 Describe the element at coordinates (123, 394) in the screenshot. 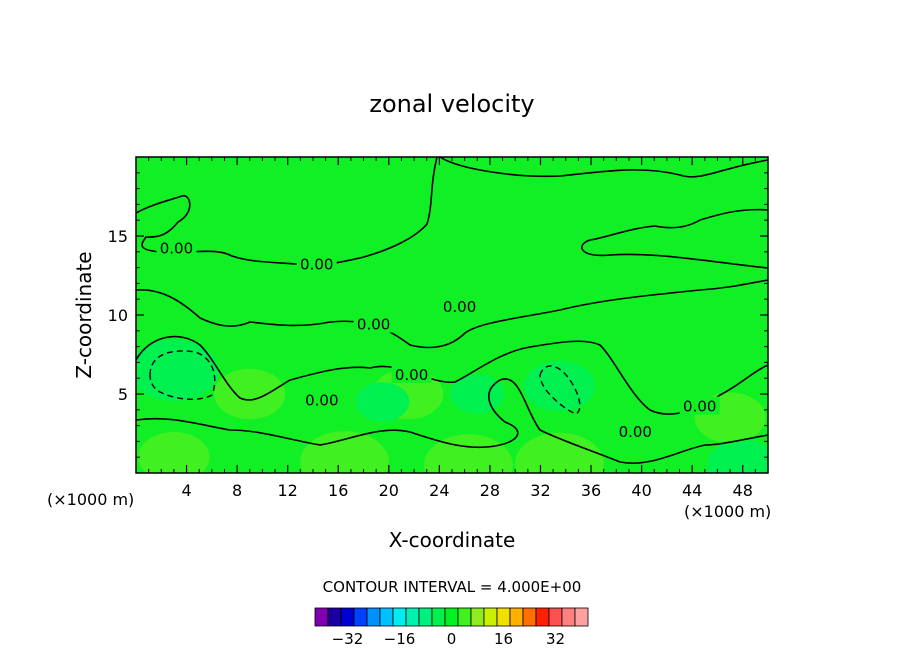

I see `y-tick-label: 5` at that location.